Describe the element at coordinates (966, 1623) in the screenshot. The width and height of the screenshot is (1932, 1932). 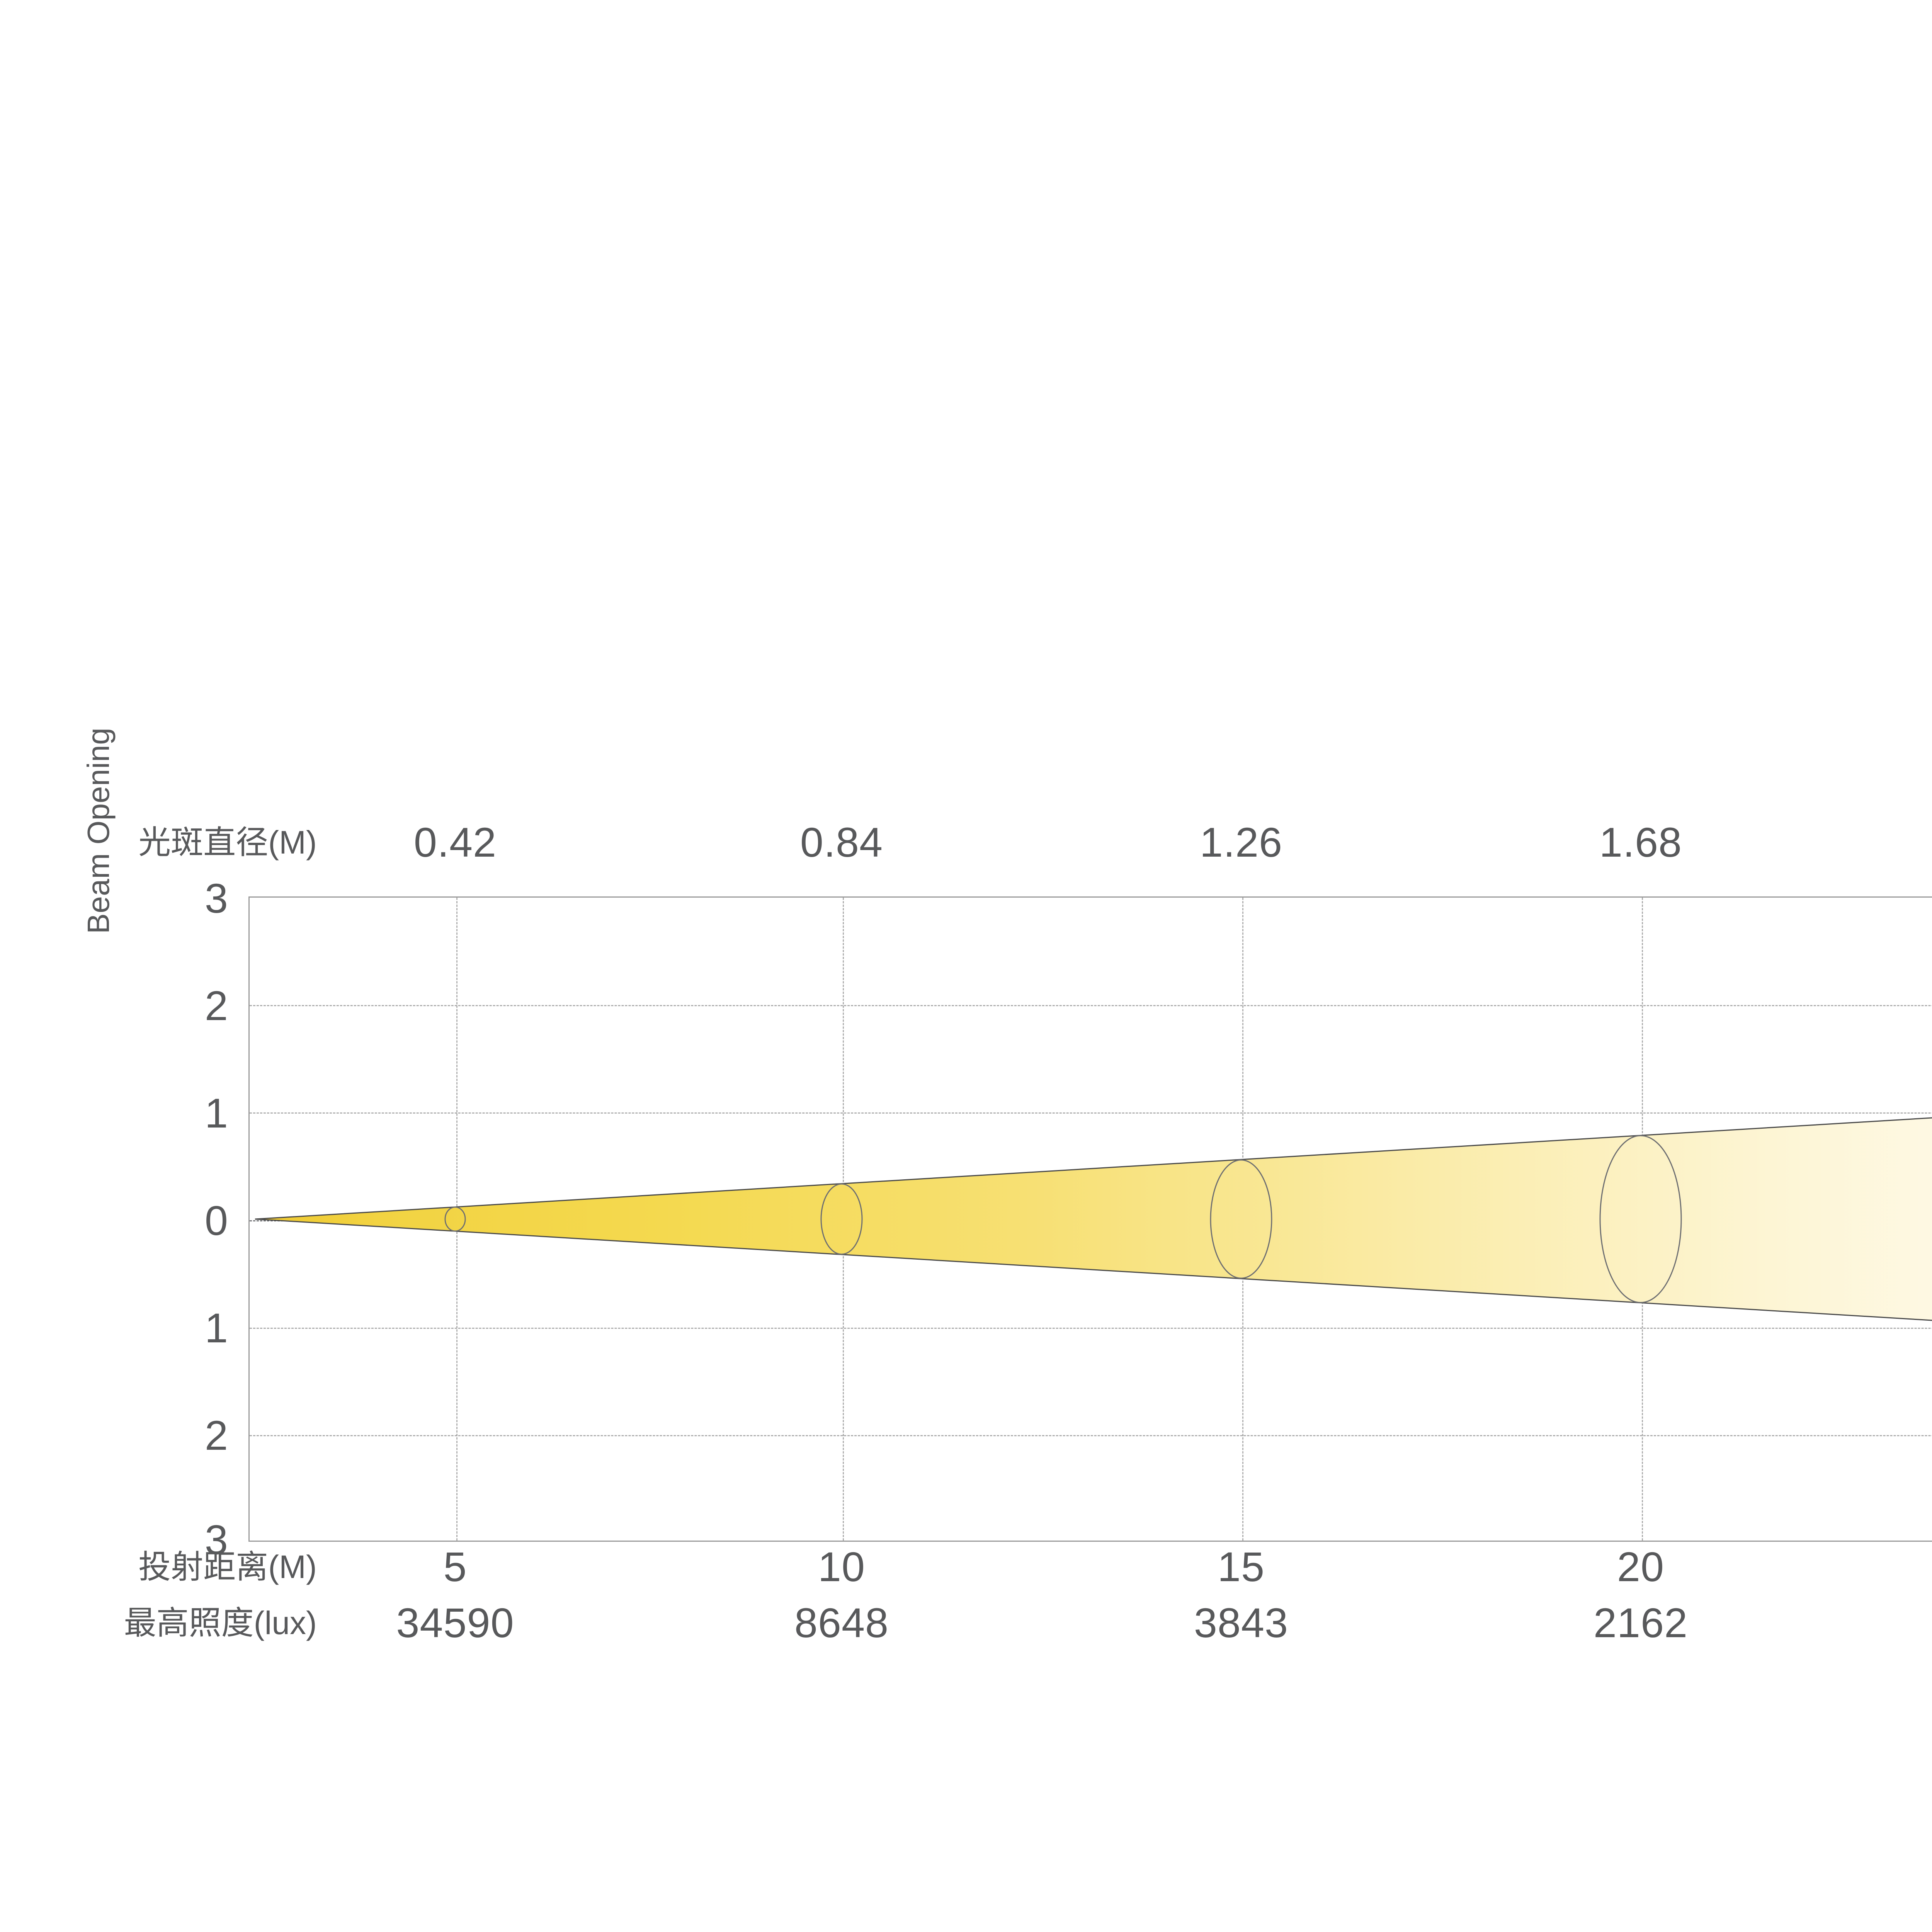
I see `illuminance-tick-row: 34590 8648 3843 2162 1384` at that location.